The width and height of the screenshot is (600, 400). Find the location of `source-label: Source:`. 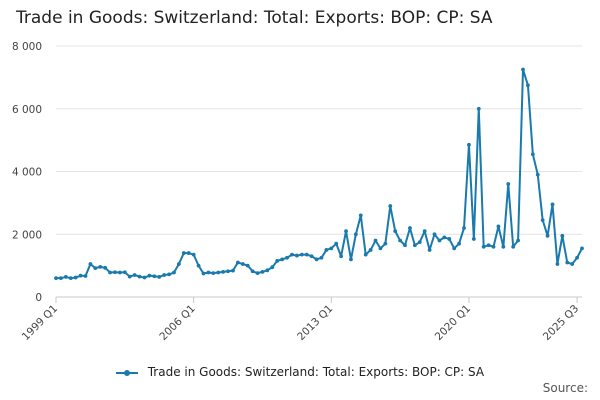

source-label: Source: is located at coordinates (565, 388).